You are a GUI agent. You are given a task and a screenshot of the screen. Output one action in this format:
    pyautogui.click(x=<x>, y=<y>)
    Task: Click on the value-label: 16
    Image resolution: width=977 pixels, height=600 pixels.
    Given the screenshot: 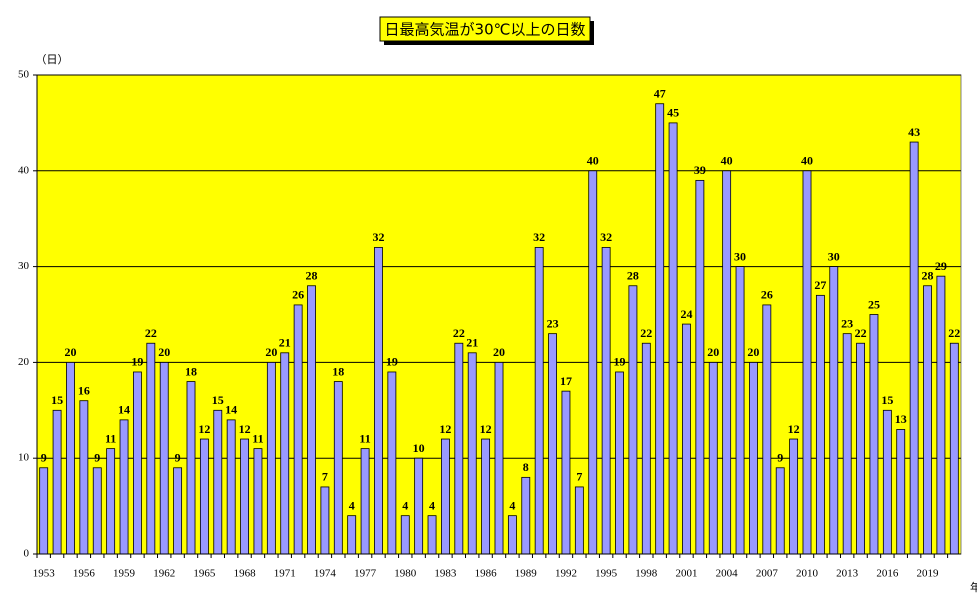 What is the action you would take?
    pyautogui.click(x=84, y=390)
    